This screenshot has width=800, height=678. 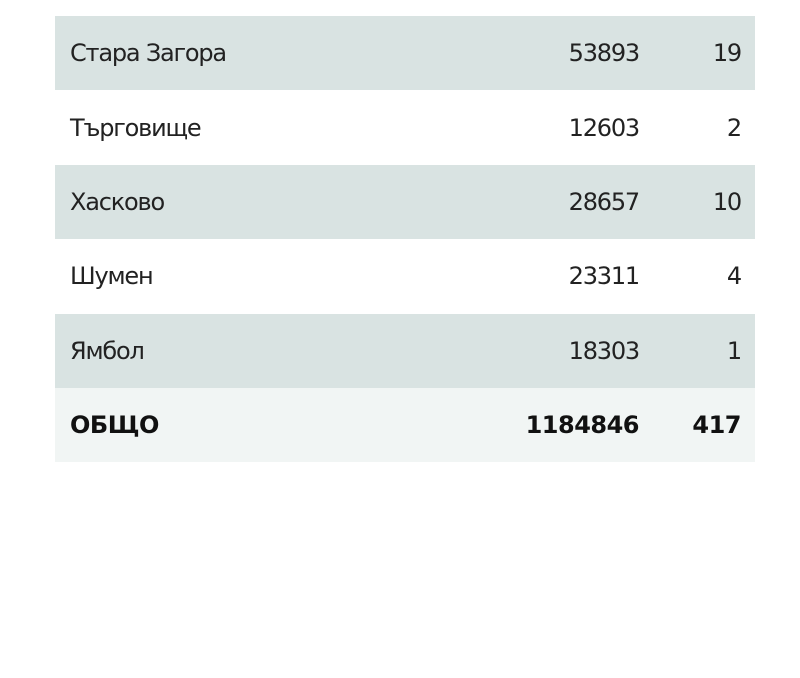 What do you see at coordinates (604, 276) in the screenshot?
I see `value-cell: 23311` at bounding box center [604, 276].